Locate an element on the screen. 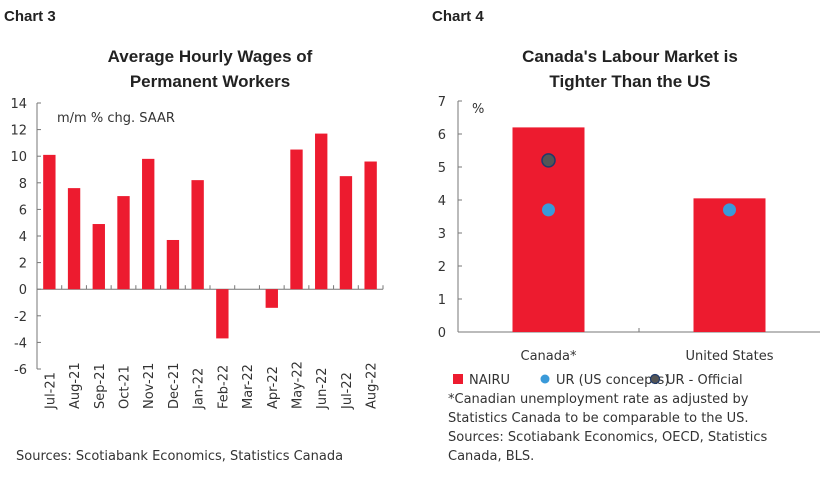  chart3-y-tick-label: 14 is located at coordinates (18, 104).